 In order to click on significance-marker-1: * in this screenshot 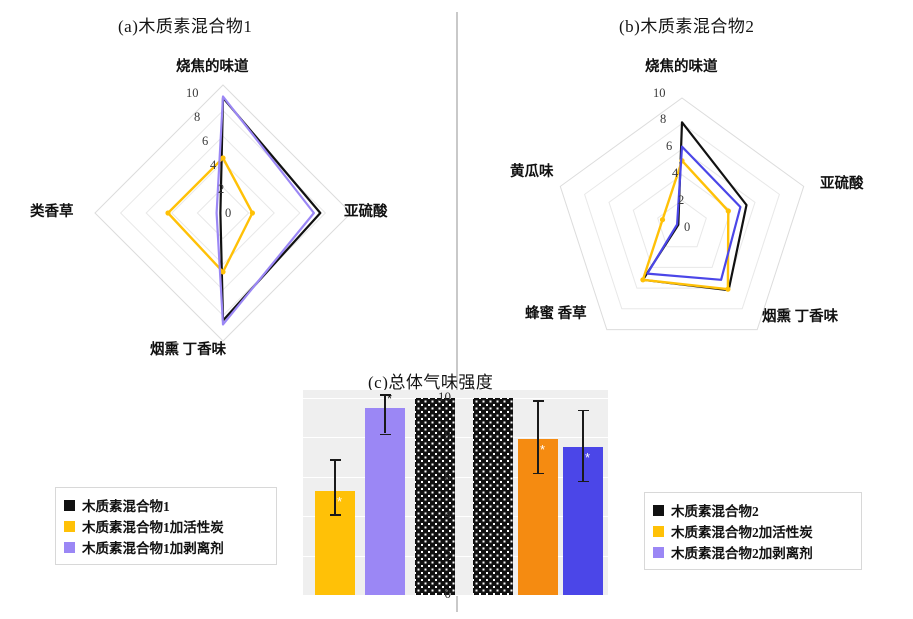, I will do `click(390, 398)`.